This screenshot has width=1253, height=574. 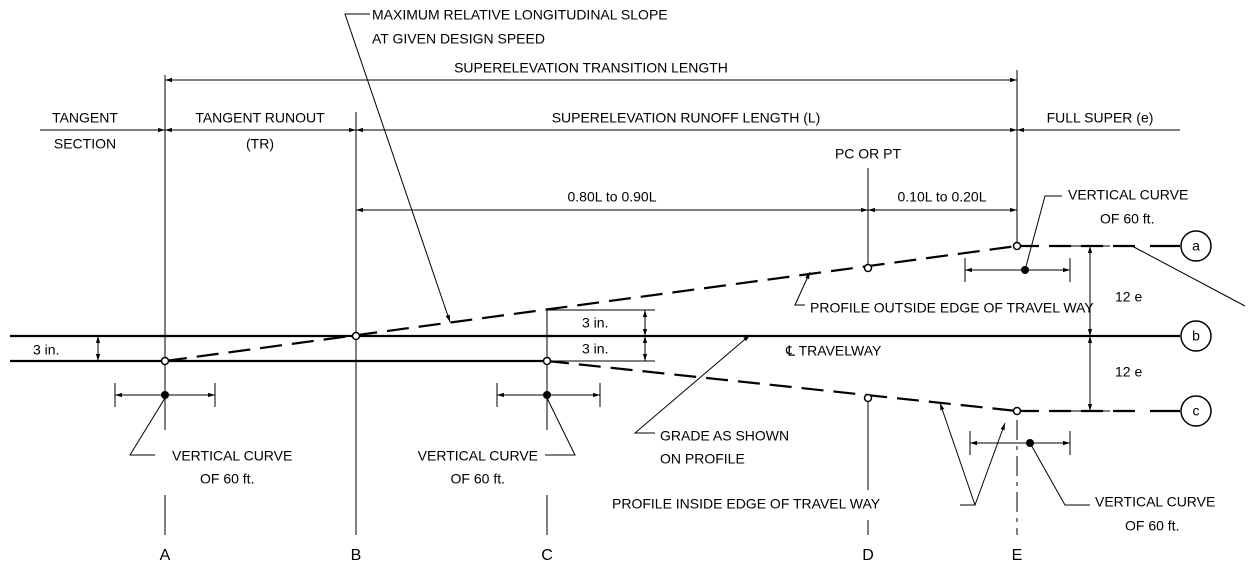 I want to click on note: AT GIVEN DESIGN SPEED, so click(x=458, y=39).